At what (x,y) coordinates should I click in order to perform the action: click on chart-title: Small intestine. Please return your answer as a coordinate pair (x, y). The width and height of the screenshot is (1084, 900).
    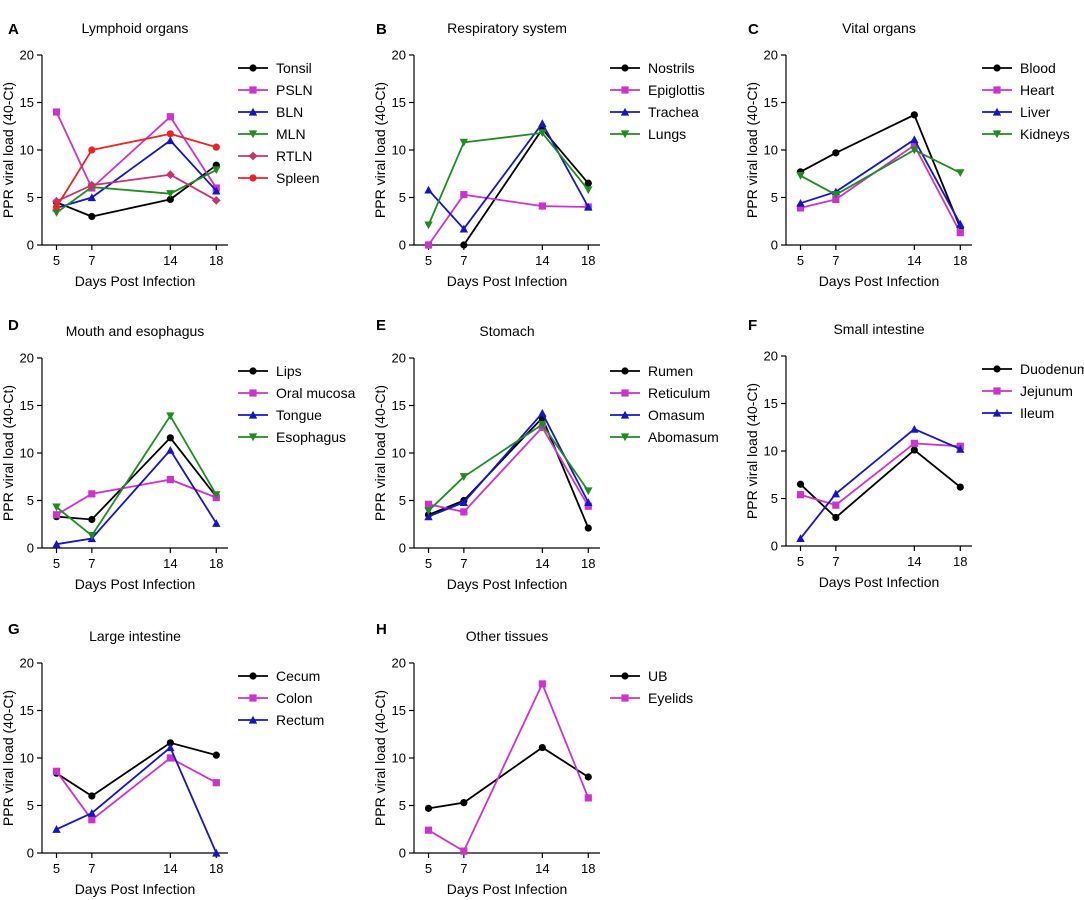
    Looking at the image, I should click on (878, 329).